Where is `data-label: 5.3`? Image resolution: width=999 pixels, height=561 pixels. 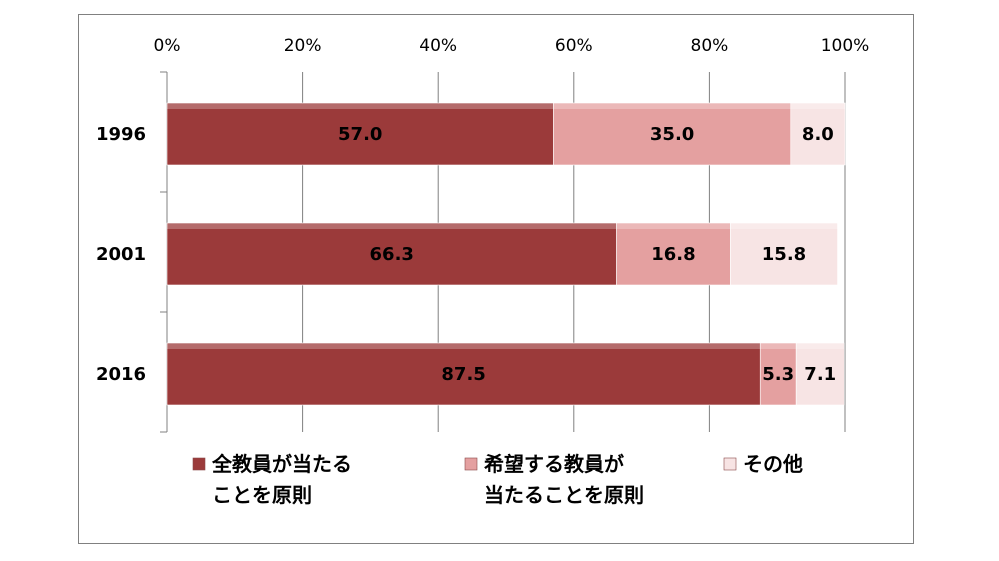
data-label: 5.3 is located at coordinates (778, 374).